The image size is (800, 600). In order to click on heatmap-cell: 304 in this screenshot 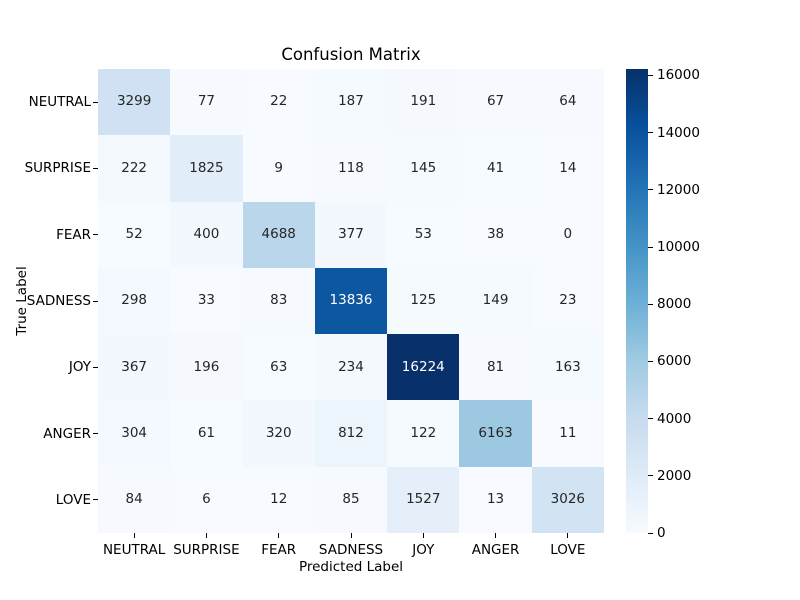, I will do `click(134, 433)`.